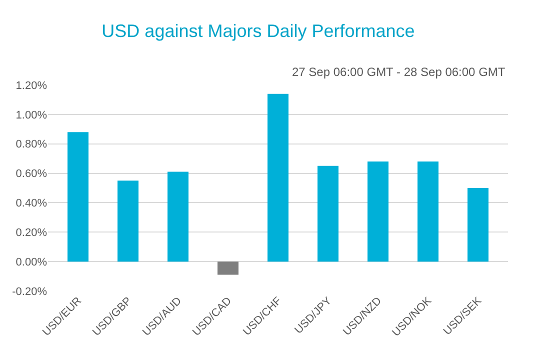  What do you see at coordinates (258, 31) in the screenshot?
I see `chart-title: USD against Majors Daily Performance` at bounding box center [258, 31].